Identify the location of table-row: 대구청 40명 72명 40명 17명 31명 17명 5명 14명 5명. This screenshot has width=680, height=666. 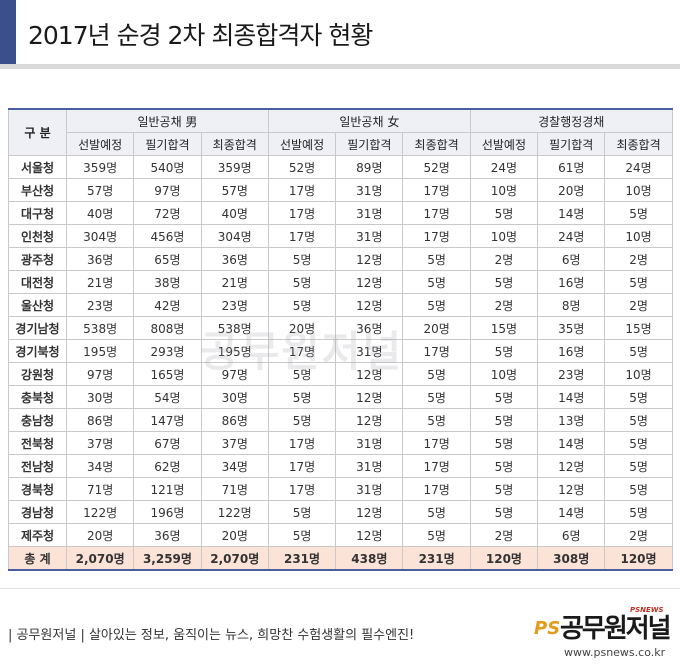
(340, 213).